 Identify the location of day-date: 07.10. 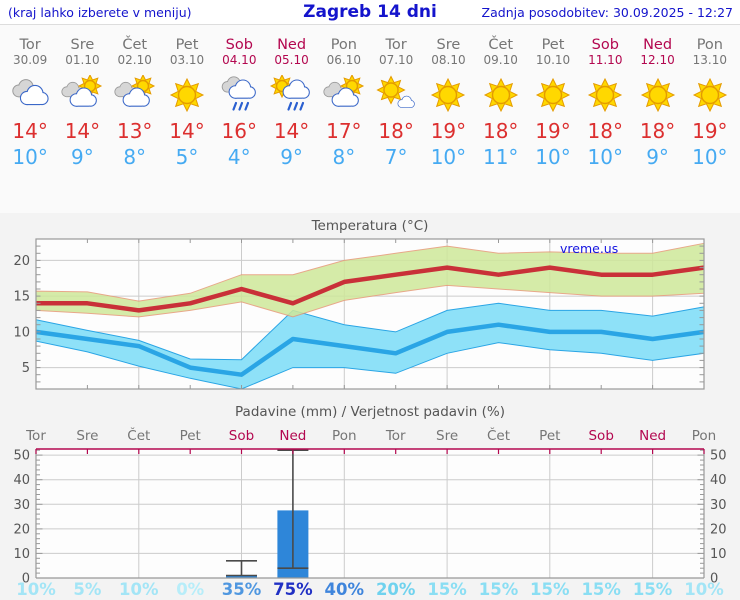
(396, 60).